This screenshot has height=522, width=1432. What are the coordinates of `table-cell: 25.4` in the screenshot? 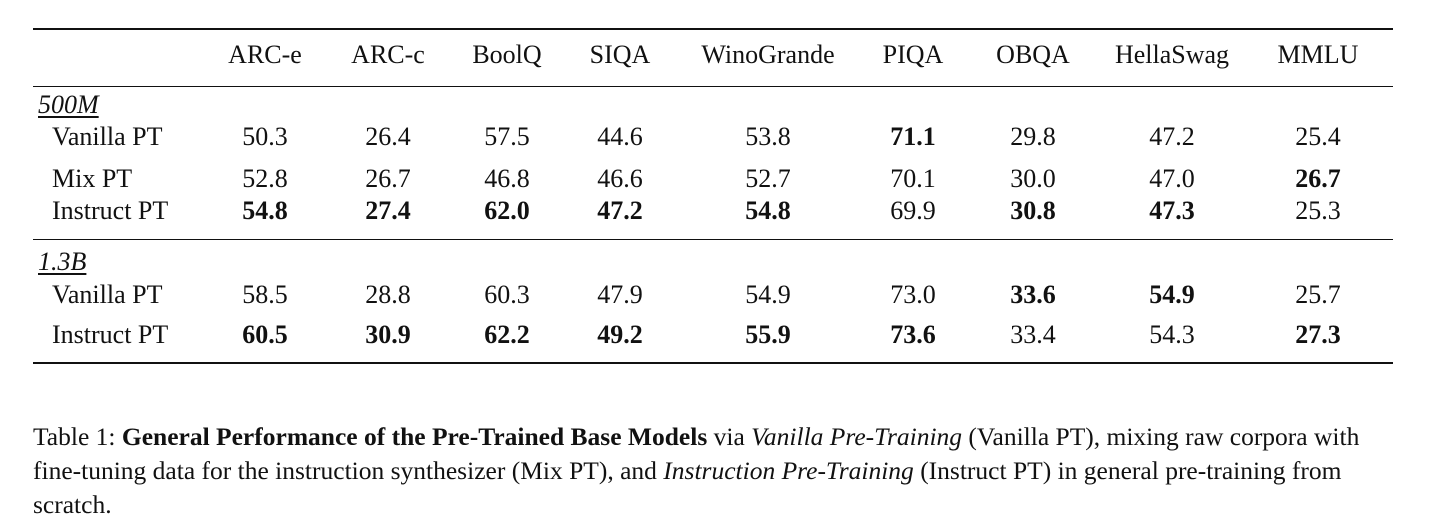 It's located at (1318, 136).